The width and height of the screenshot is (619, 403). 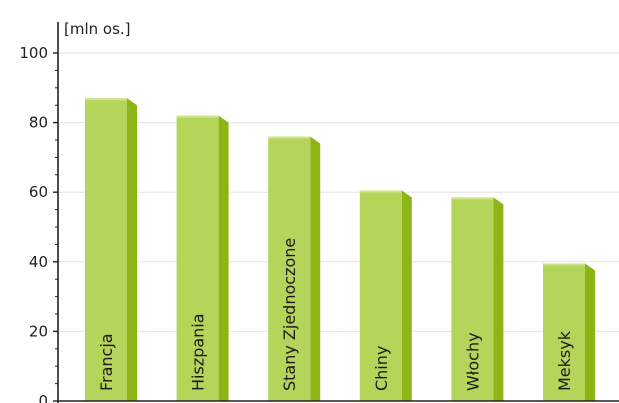 What do you see at coordinates (33, 53) in the screenshot?
I see `y-tick-label: 100` at bounding box center [33, 53].